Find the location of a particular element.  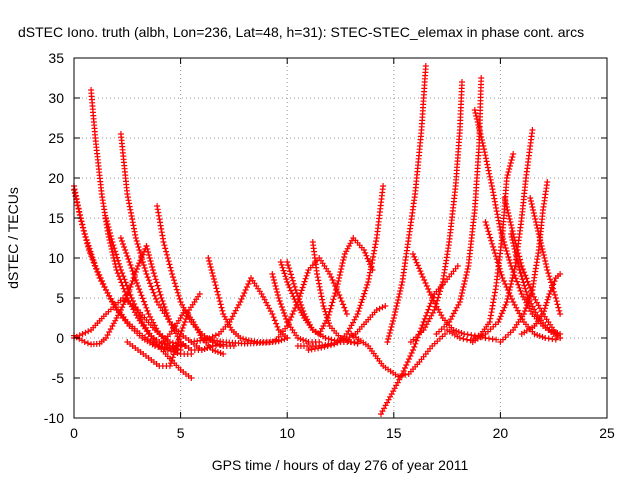

y-axis-label: dSTEC / TECUs is located at coordinates (13, 238).